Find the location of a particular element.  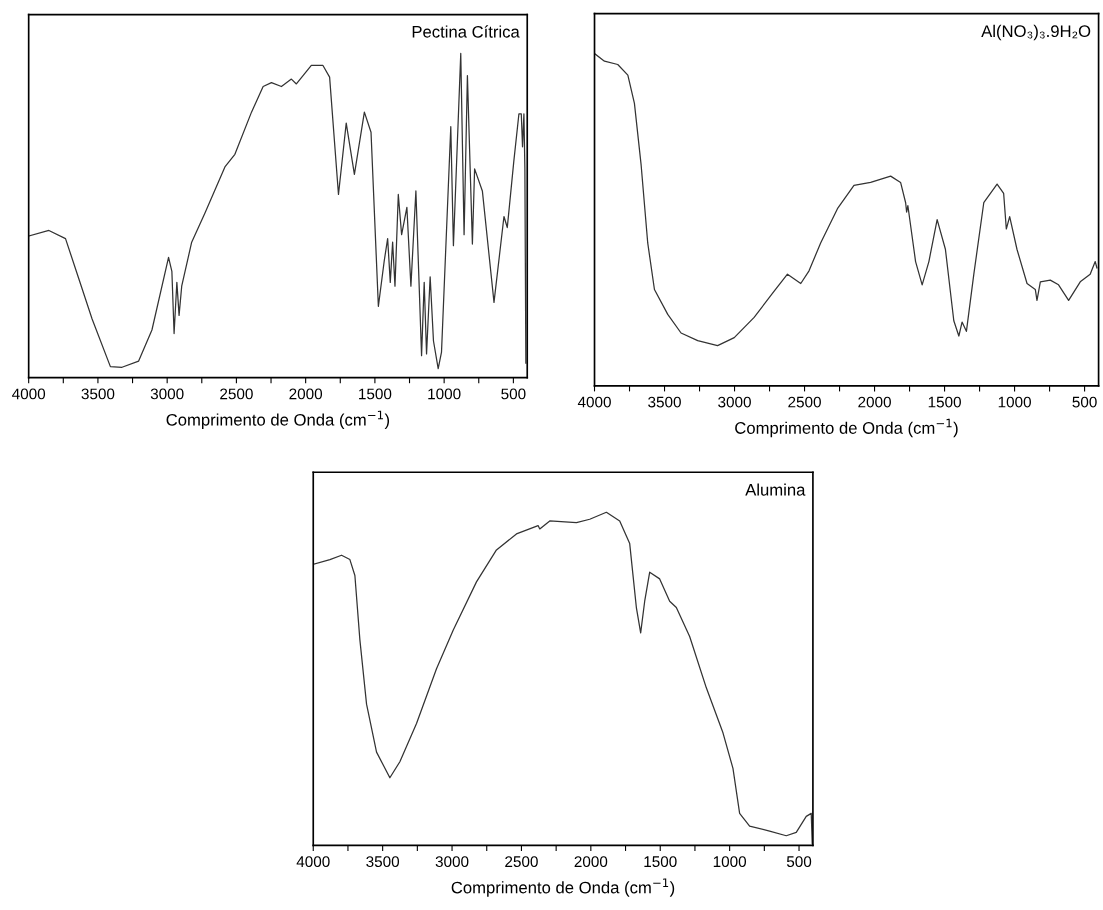

chart-title: Pectina Cítrica is located at coordinates (466, 31).